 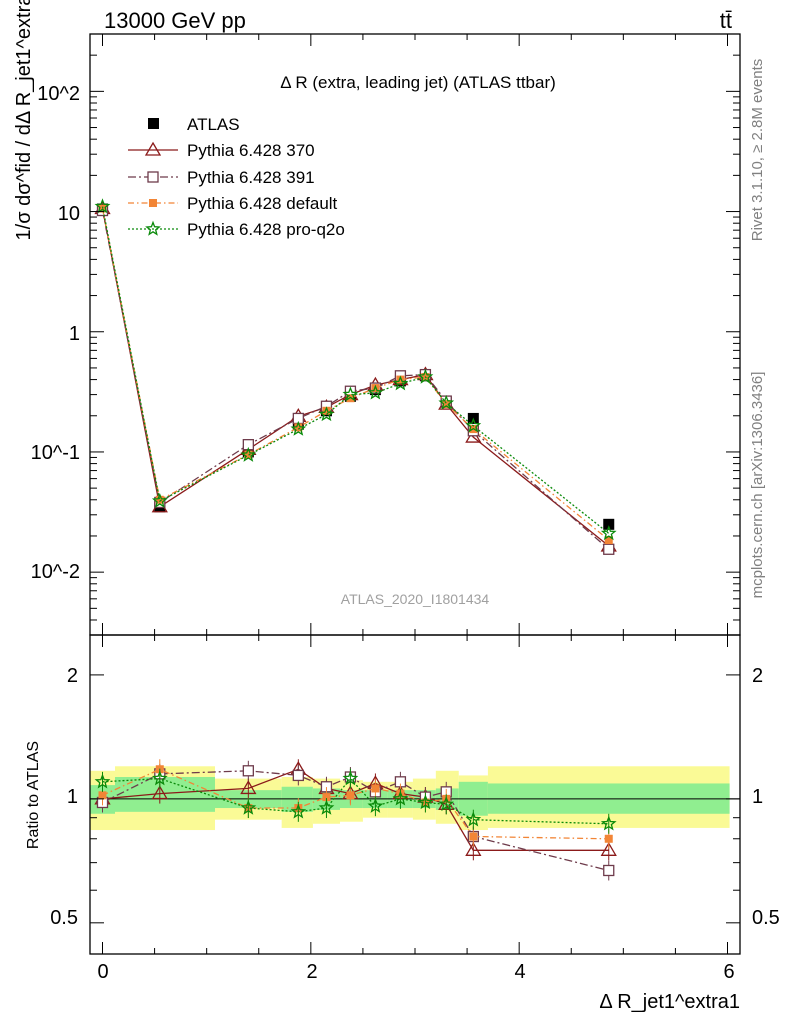 I want to click on legend-star-shape, so click(x=153, y=228).